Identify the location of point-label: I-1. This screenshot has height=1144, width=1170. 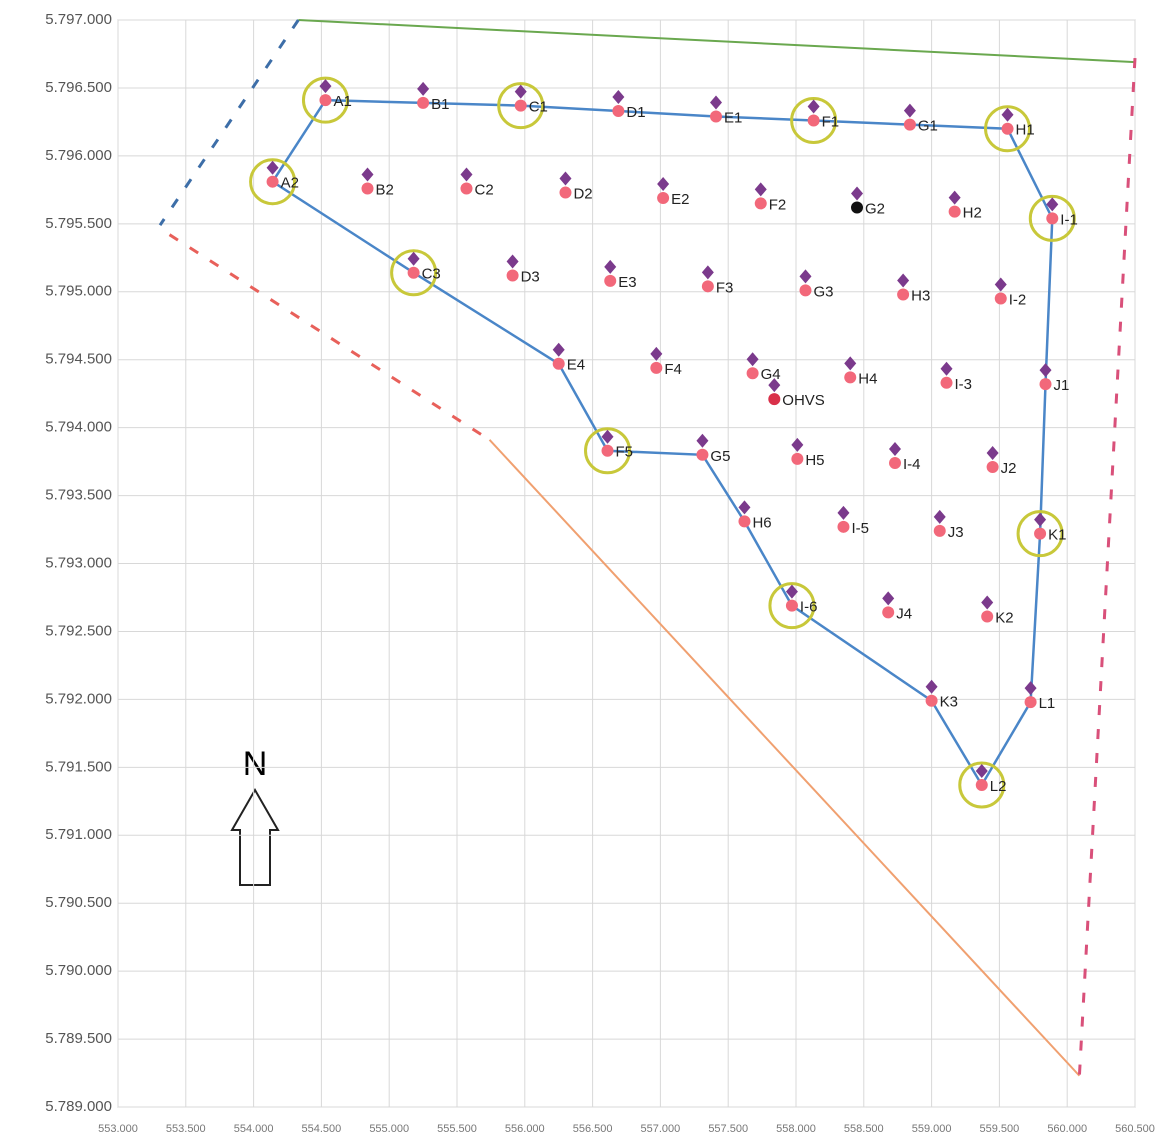
(1069, 219).